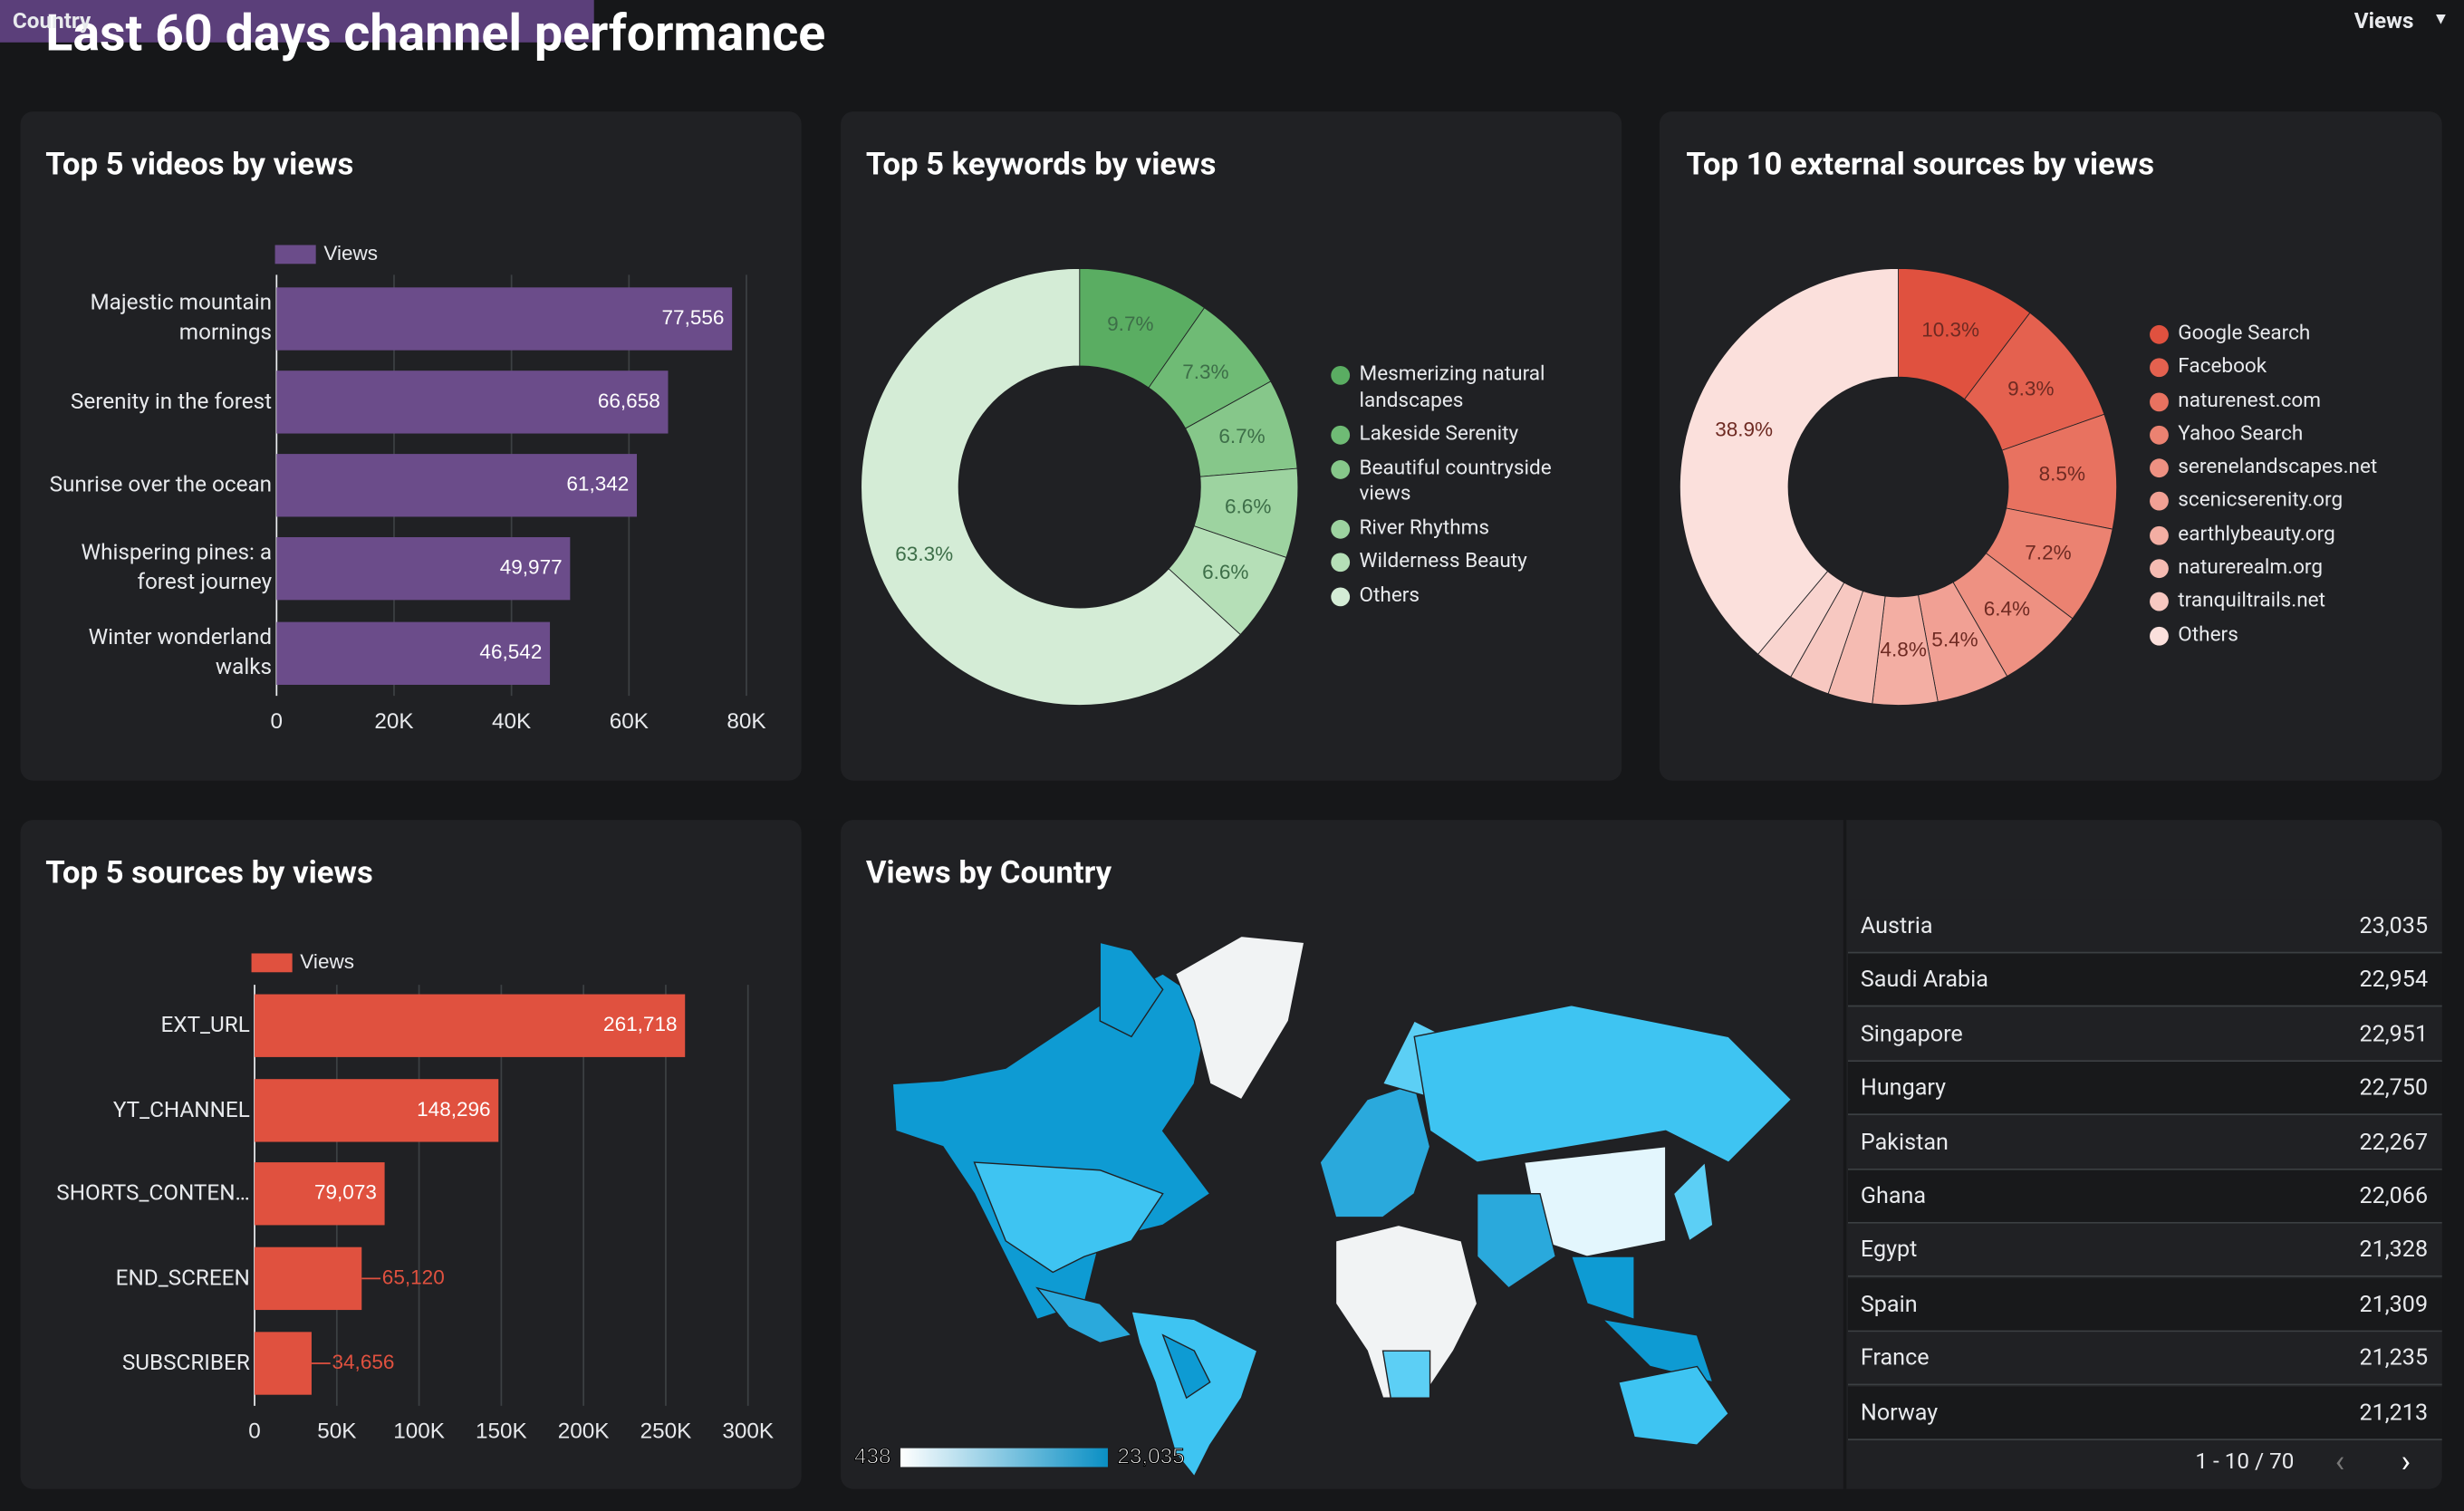  I want to click on legend-item: River Rhythms, so click(1449, 529).